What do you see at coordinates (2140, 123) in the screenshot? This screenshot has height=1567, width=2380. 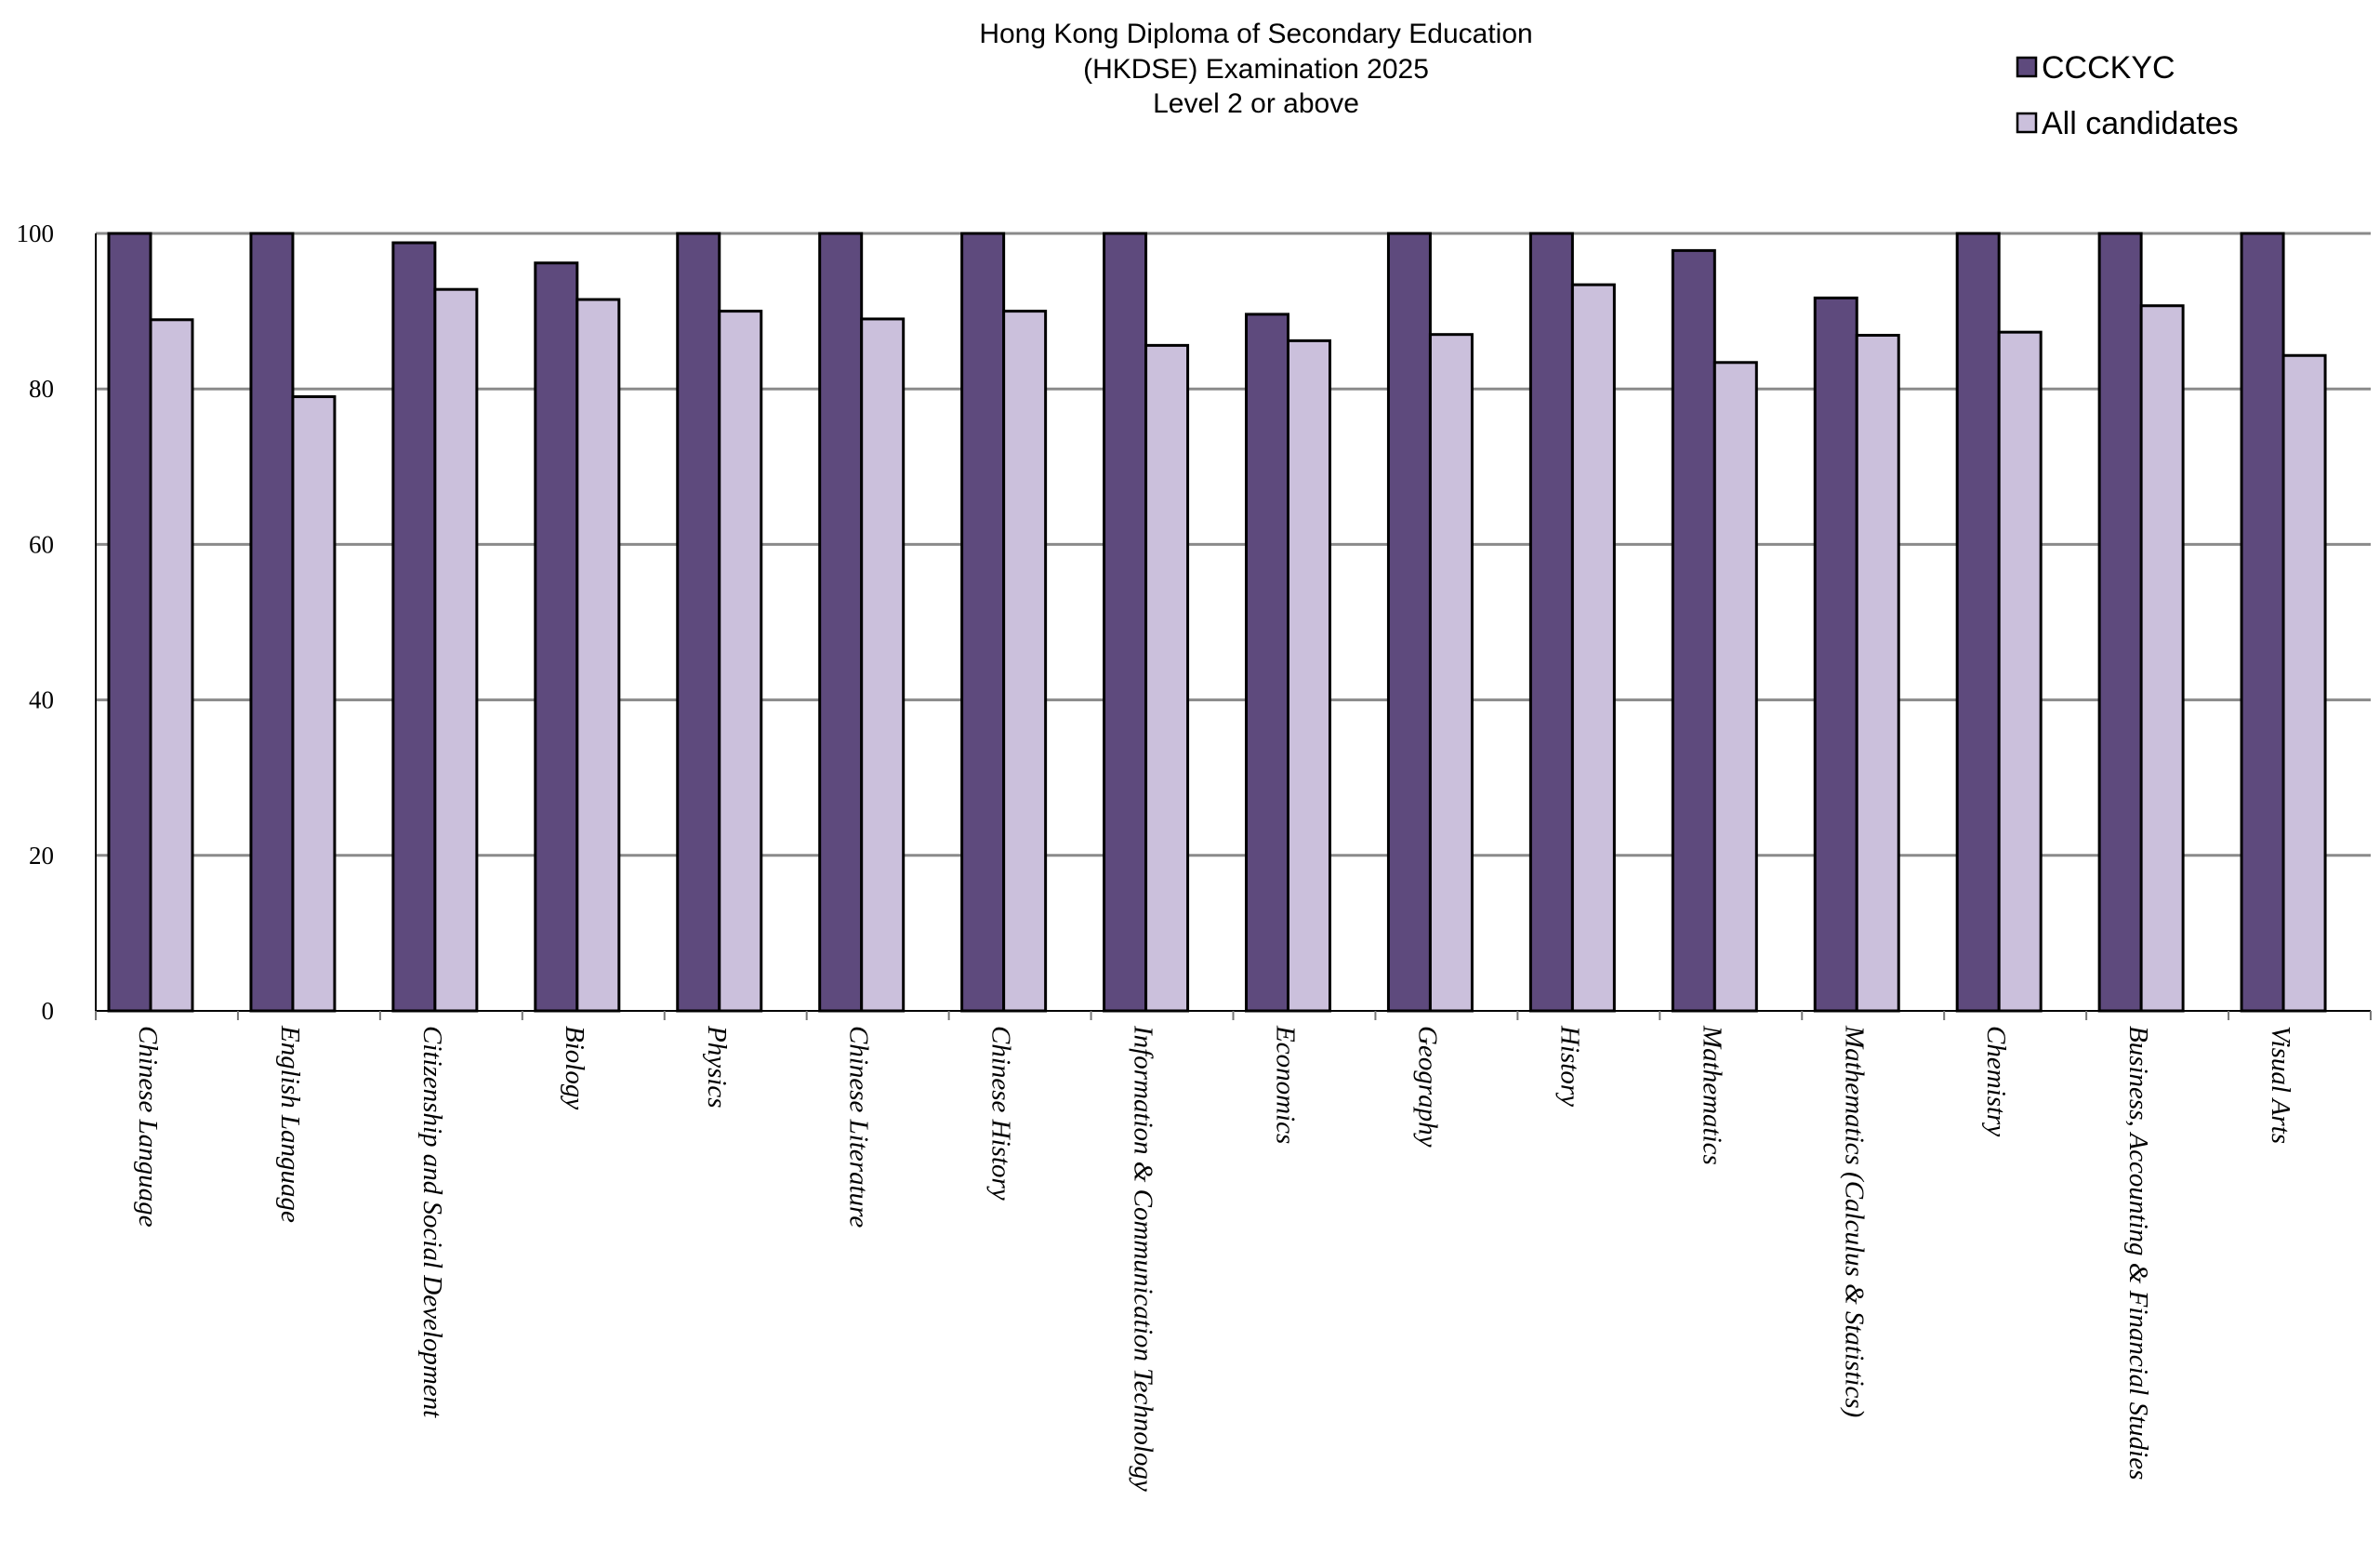 I see `legend-label: All candidates` at bounding box center [2140, 123].